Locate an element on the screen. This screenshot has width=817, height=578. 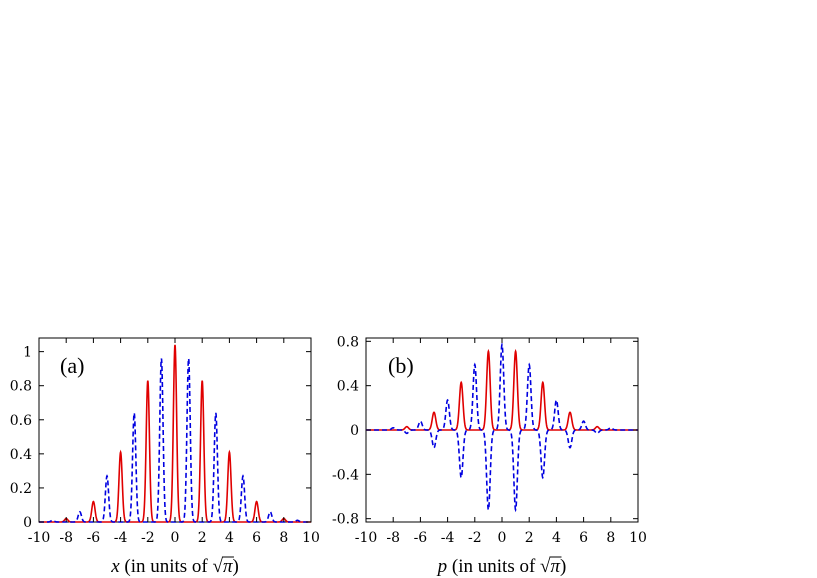
panel-b-xlabel-close: ) is located at coordinates (563, 566).